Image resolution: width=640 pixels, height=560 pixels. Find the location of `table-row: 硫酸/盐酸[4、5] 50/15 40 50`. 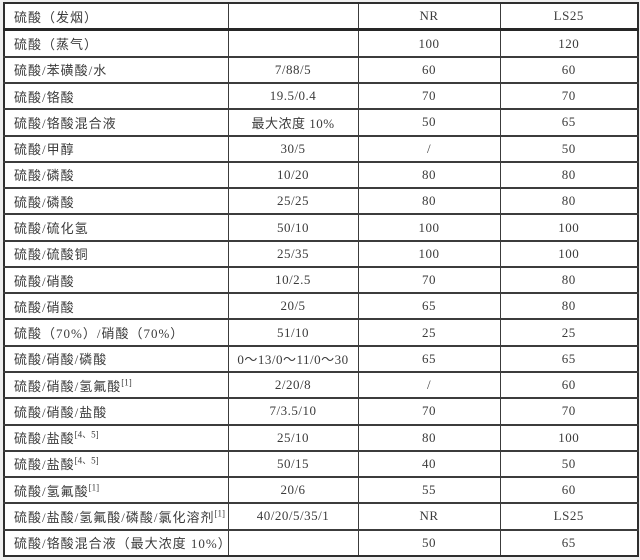

table-row: 硫酸/盐酸[4、5] 50/15 40 50 is located at coordinates (321, 463).